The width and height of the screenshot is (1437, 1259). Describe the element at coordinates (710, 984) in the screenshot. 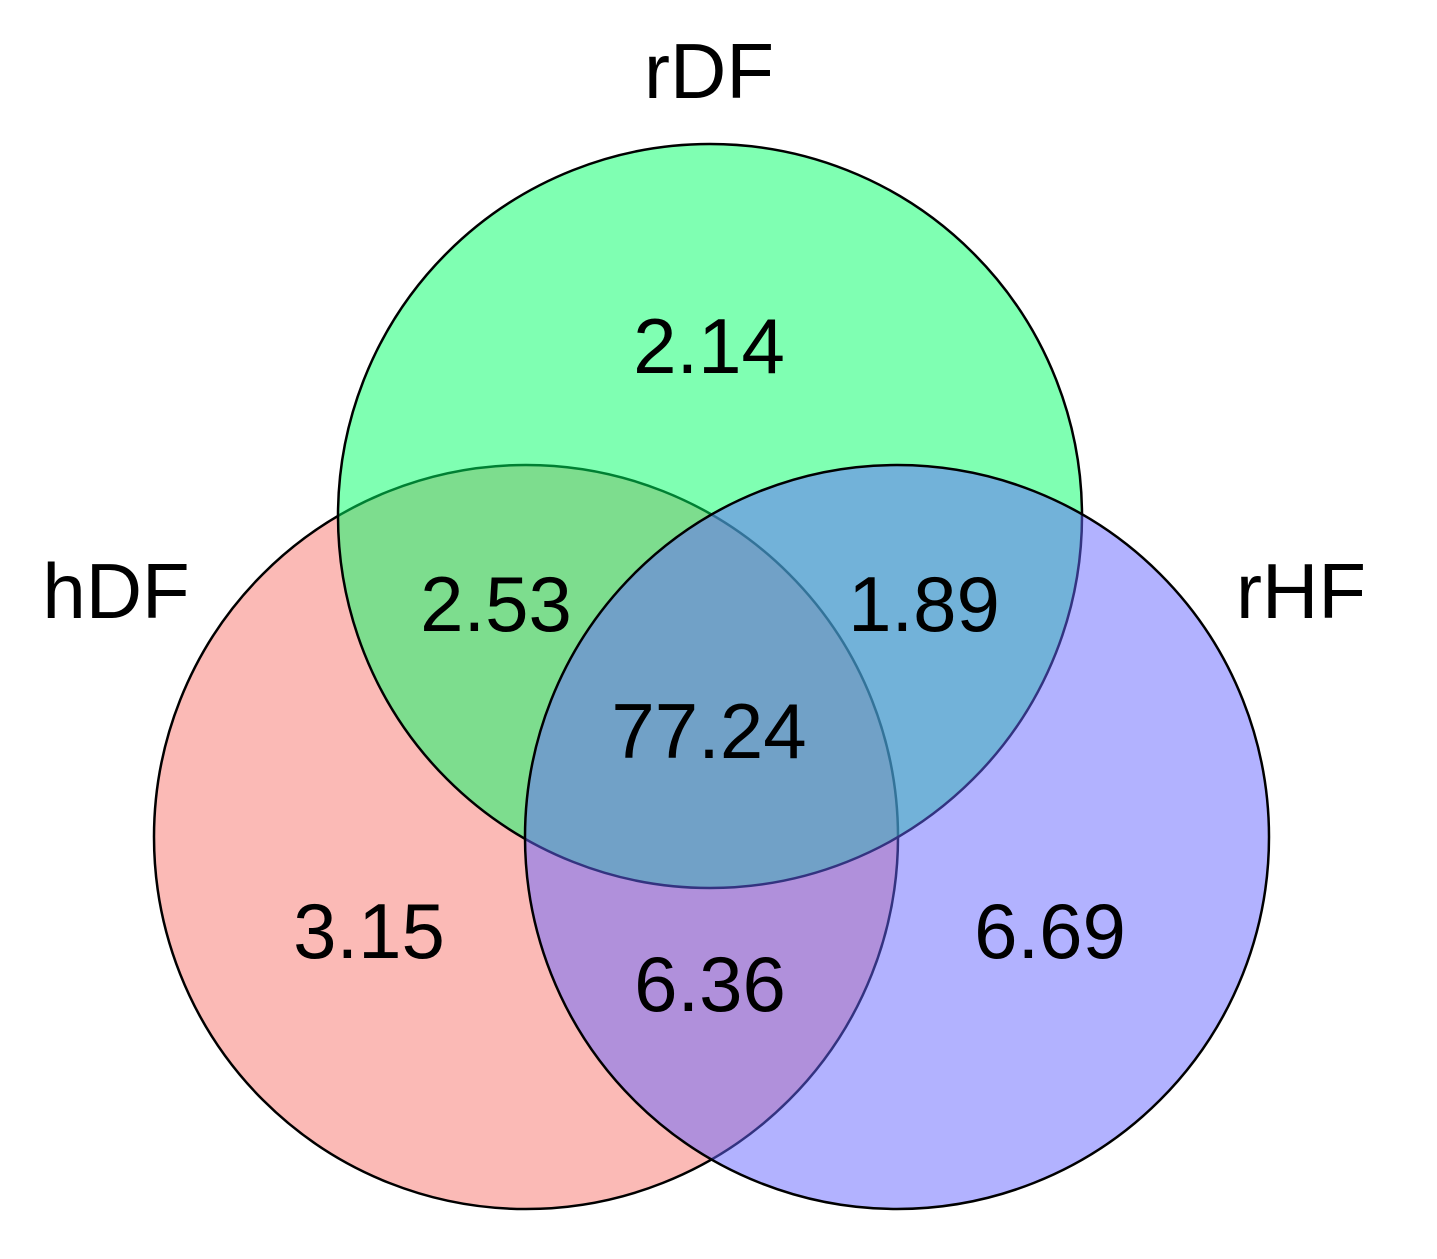

I see `region-value-hDF-rHF: 6.36` at that location.